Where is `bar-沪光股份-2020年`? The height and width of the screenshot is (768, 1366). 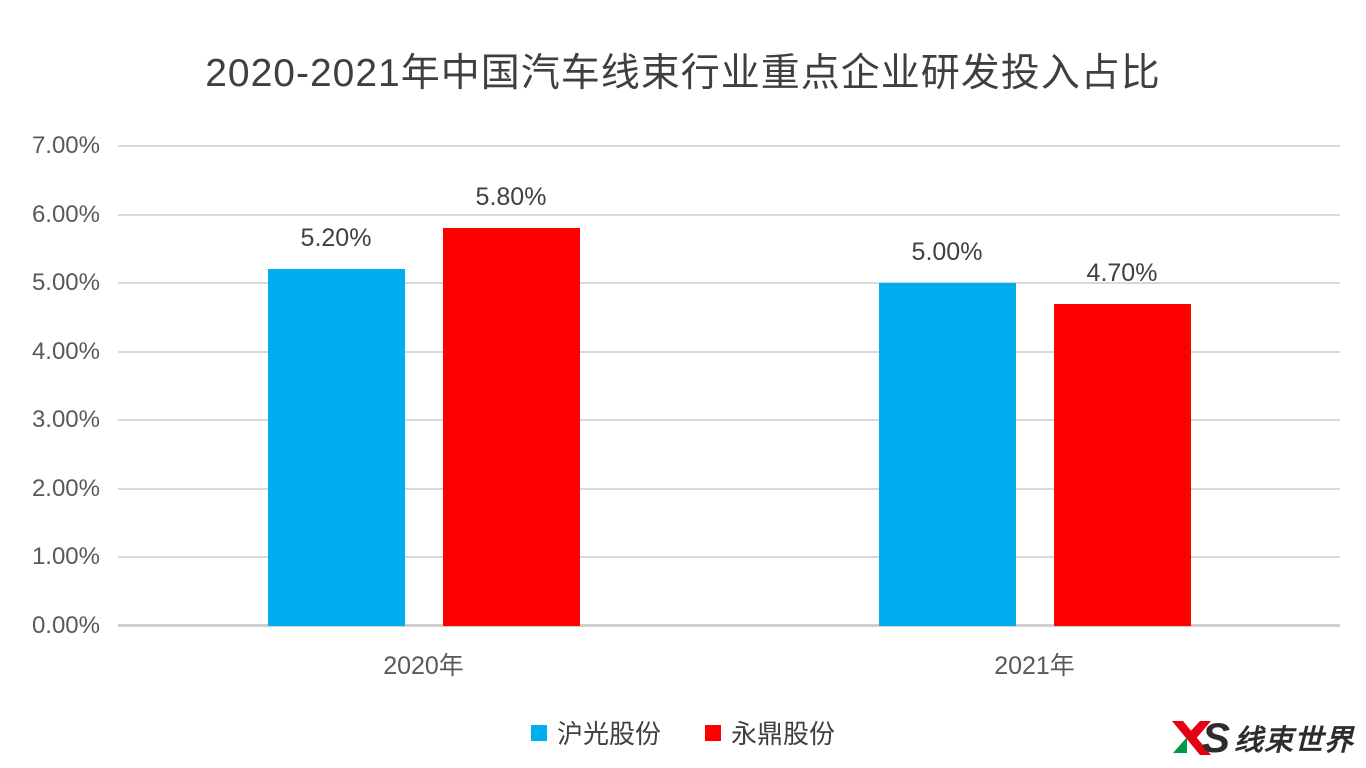 bar-沪光股份-2020年 is located at coordinates (336, 447).